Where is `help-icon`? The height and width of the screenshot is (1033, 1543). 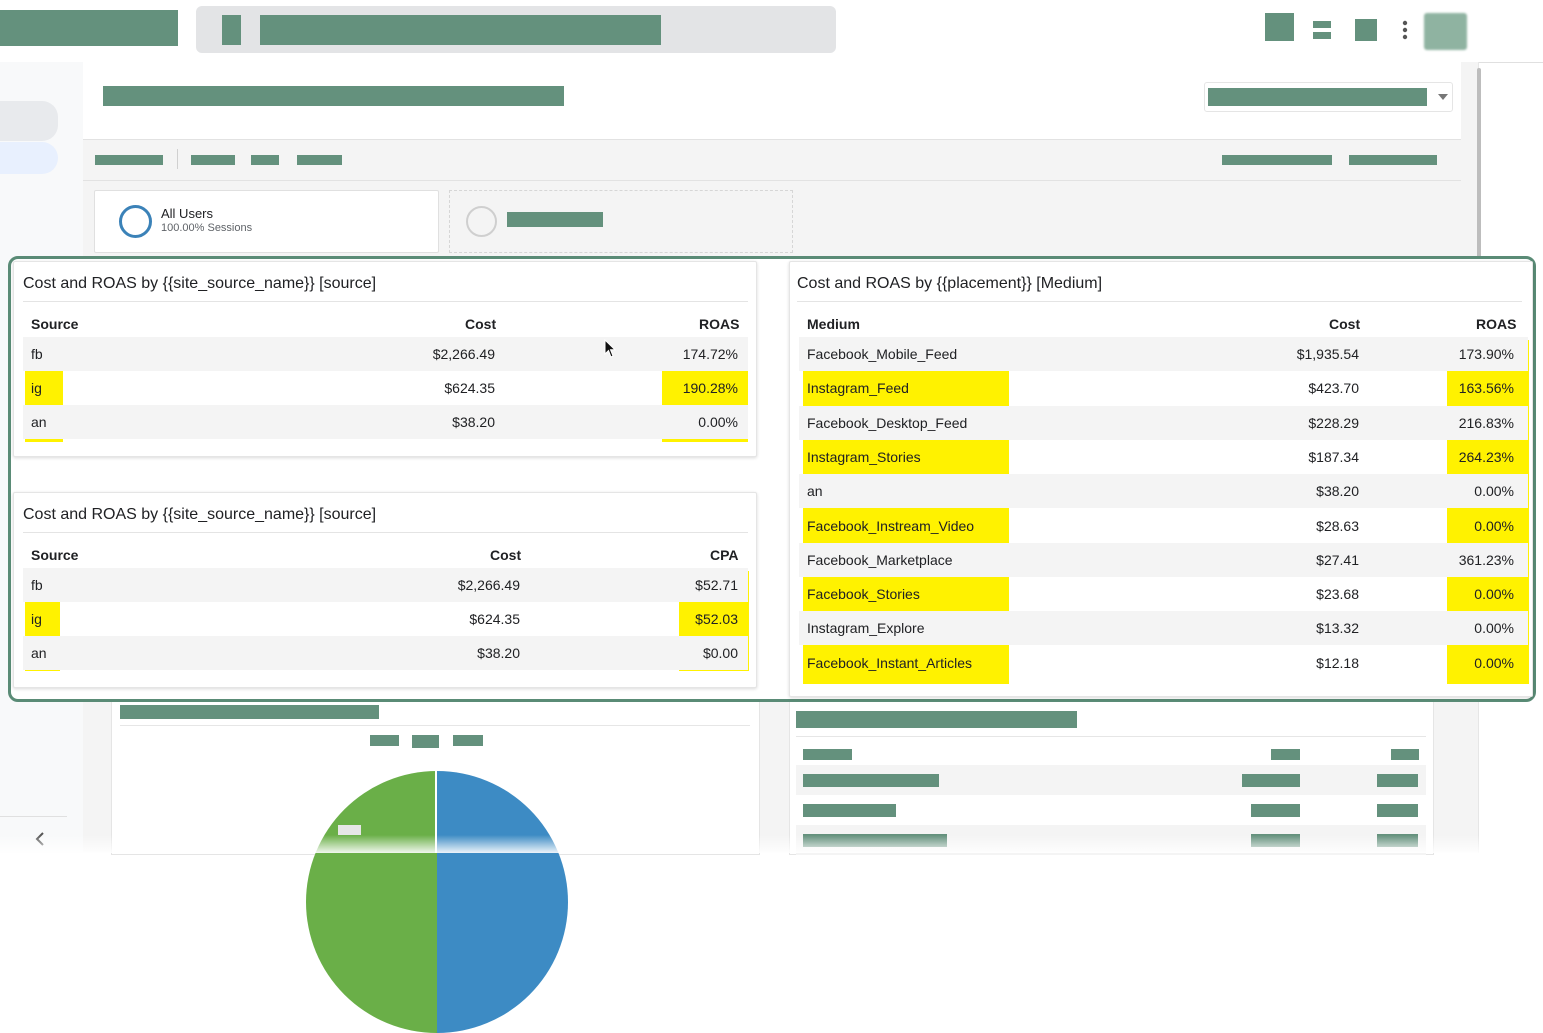 help-icon is located at coordinates (1366, 30).